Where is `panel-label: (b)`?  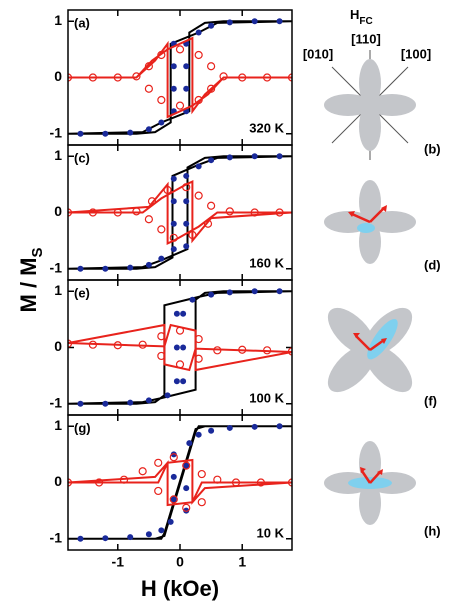 panel-label: (b) is located at coordinates (432, 148).